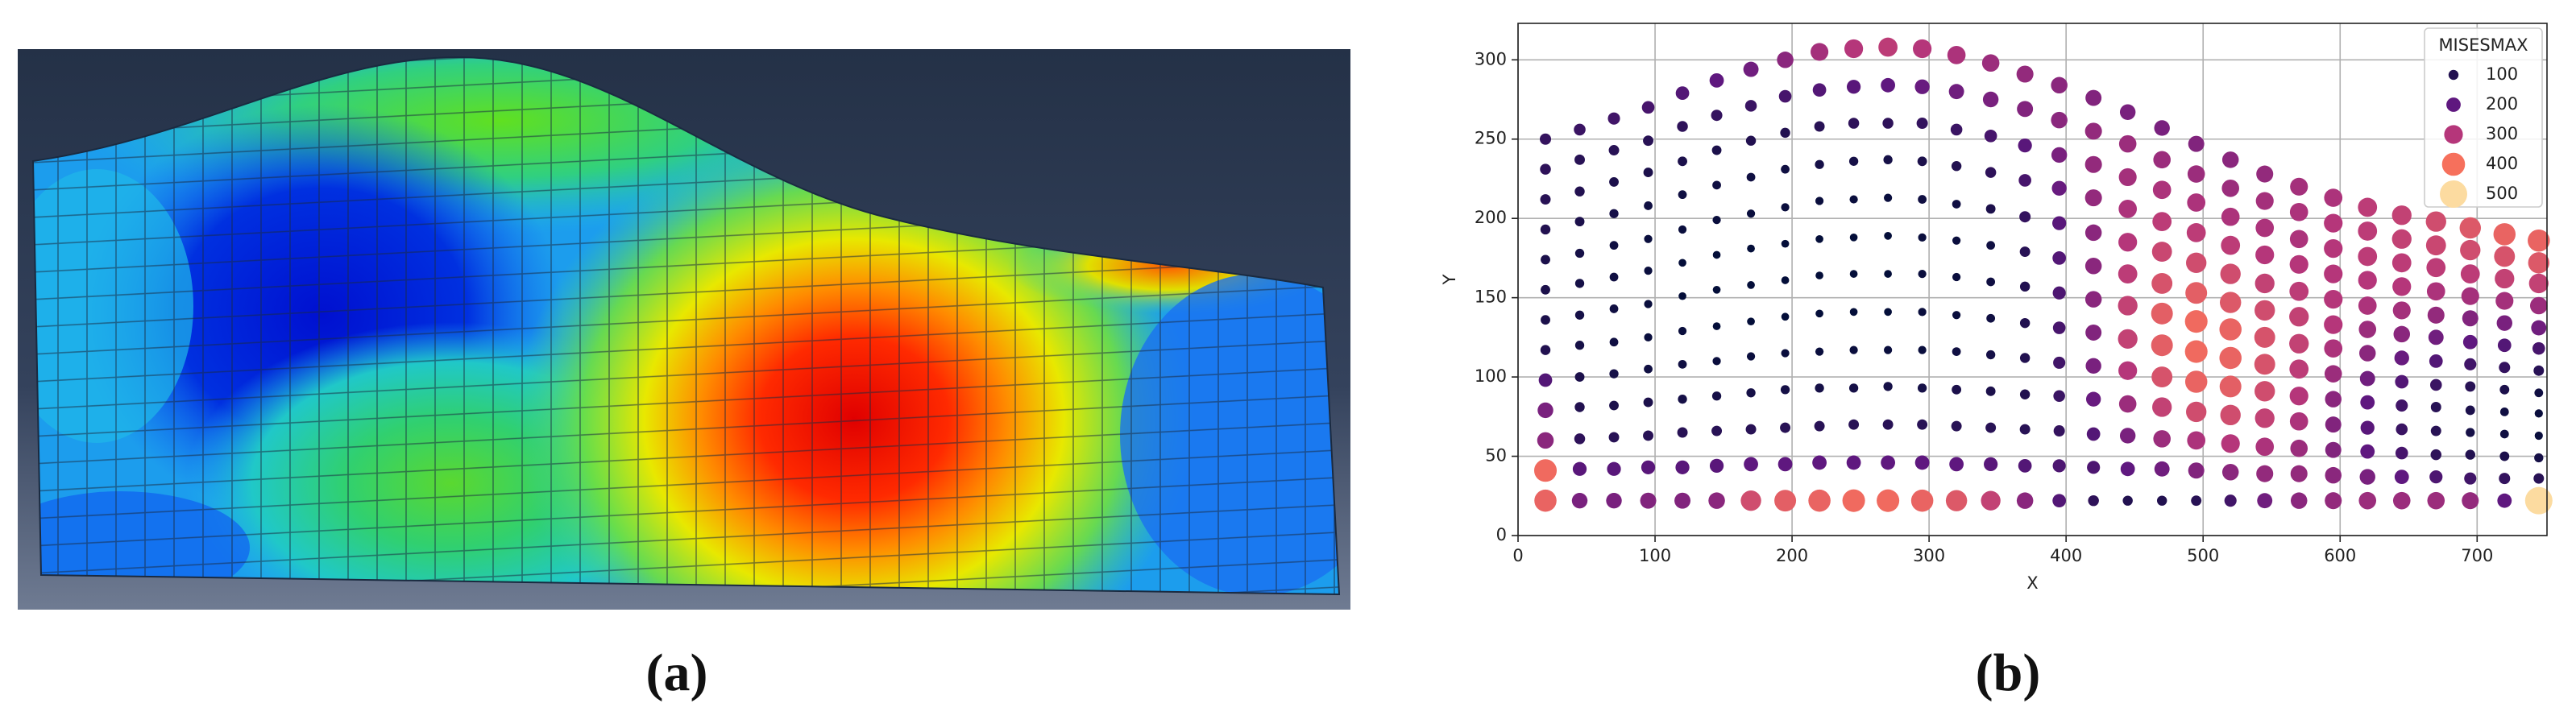 The width and height of the screenshot is (2576, 724). I want to click on x-tick-label: 600, so click(2340, 555).